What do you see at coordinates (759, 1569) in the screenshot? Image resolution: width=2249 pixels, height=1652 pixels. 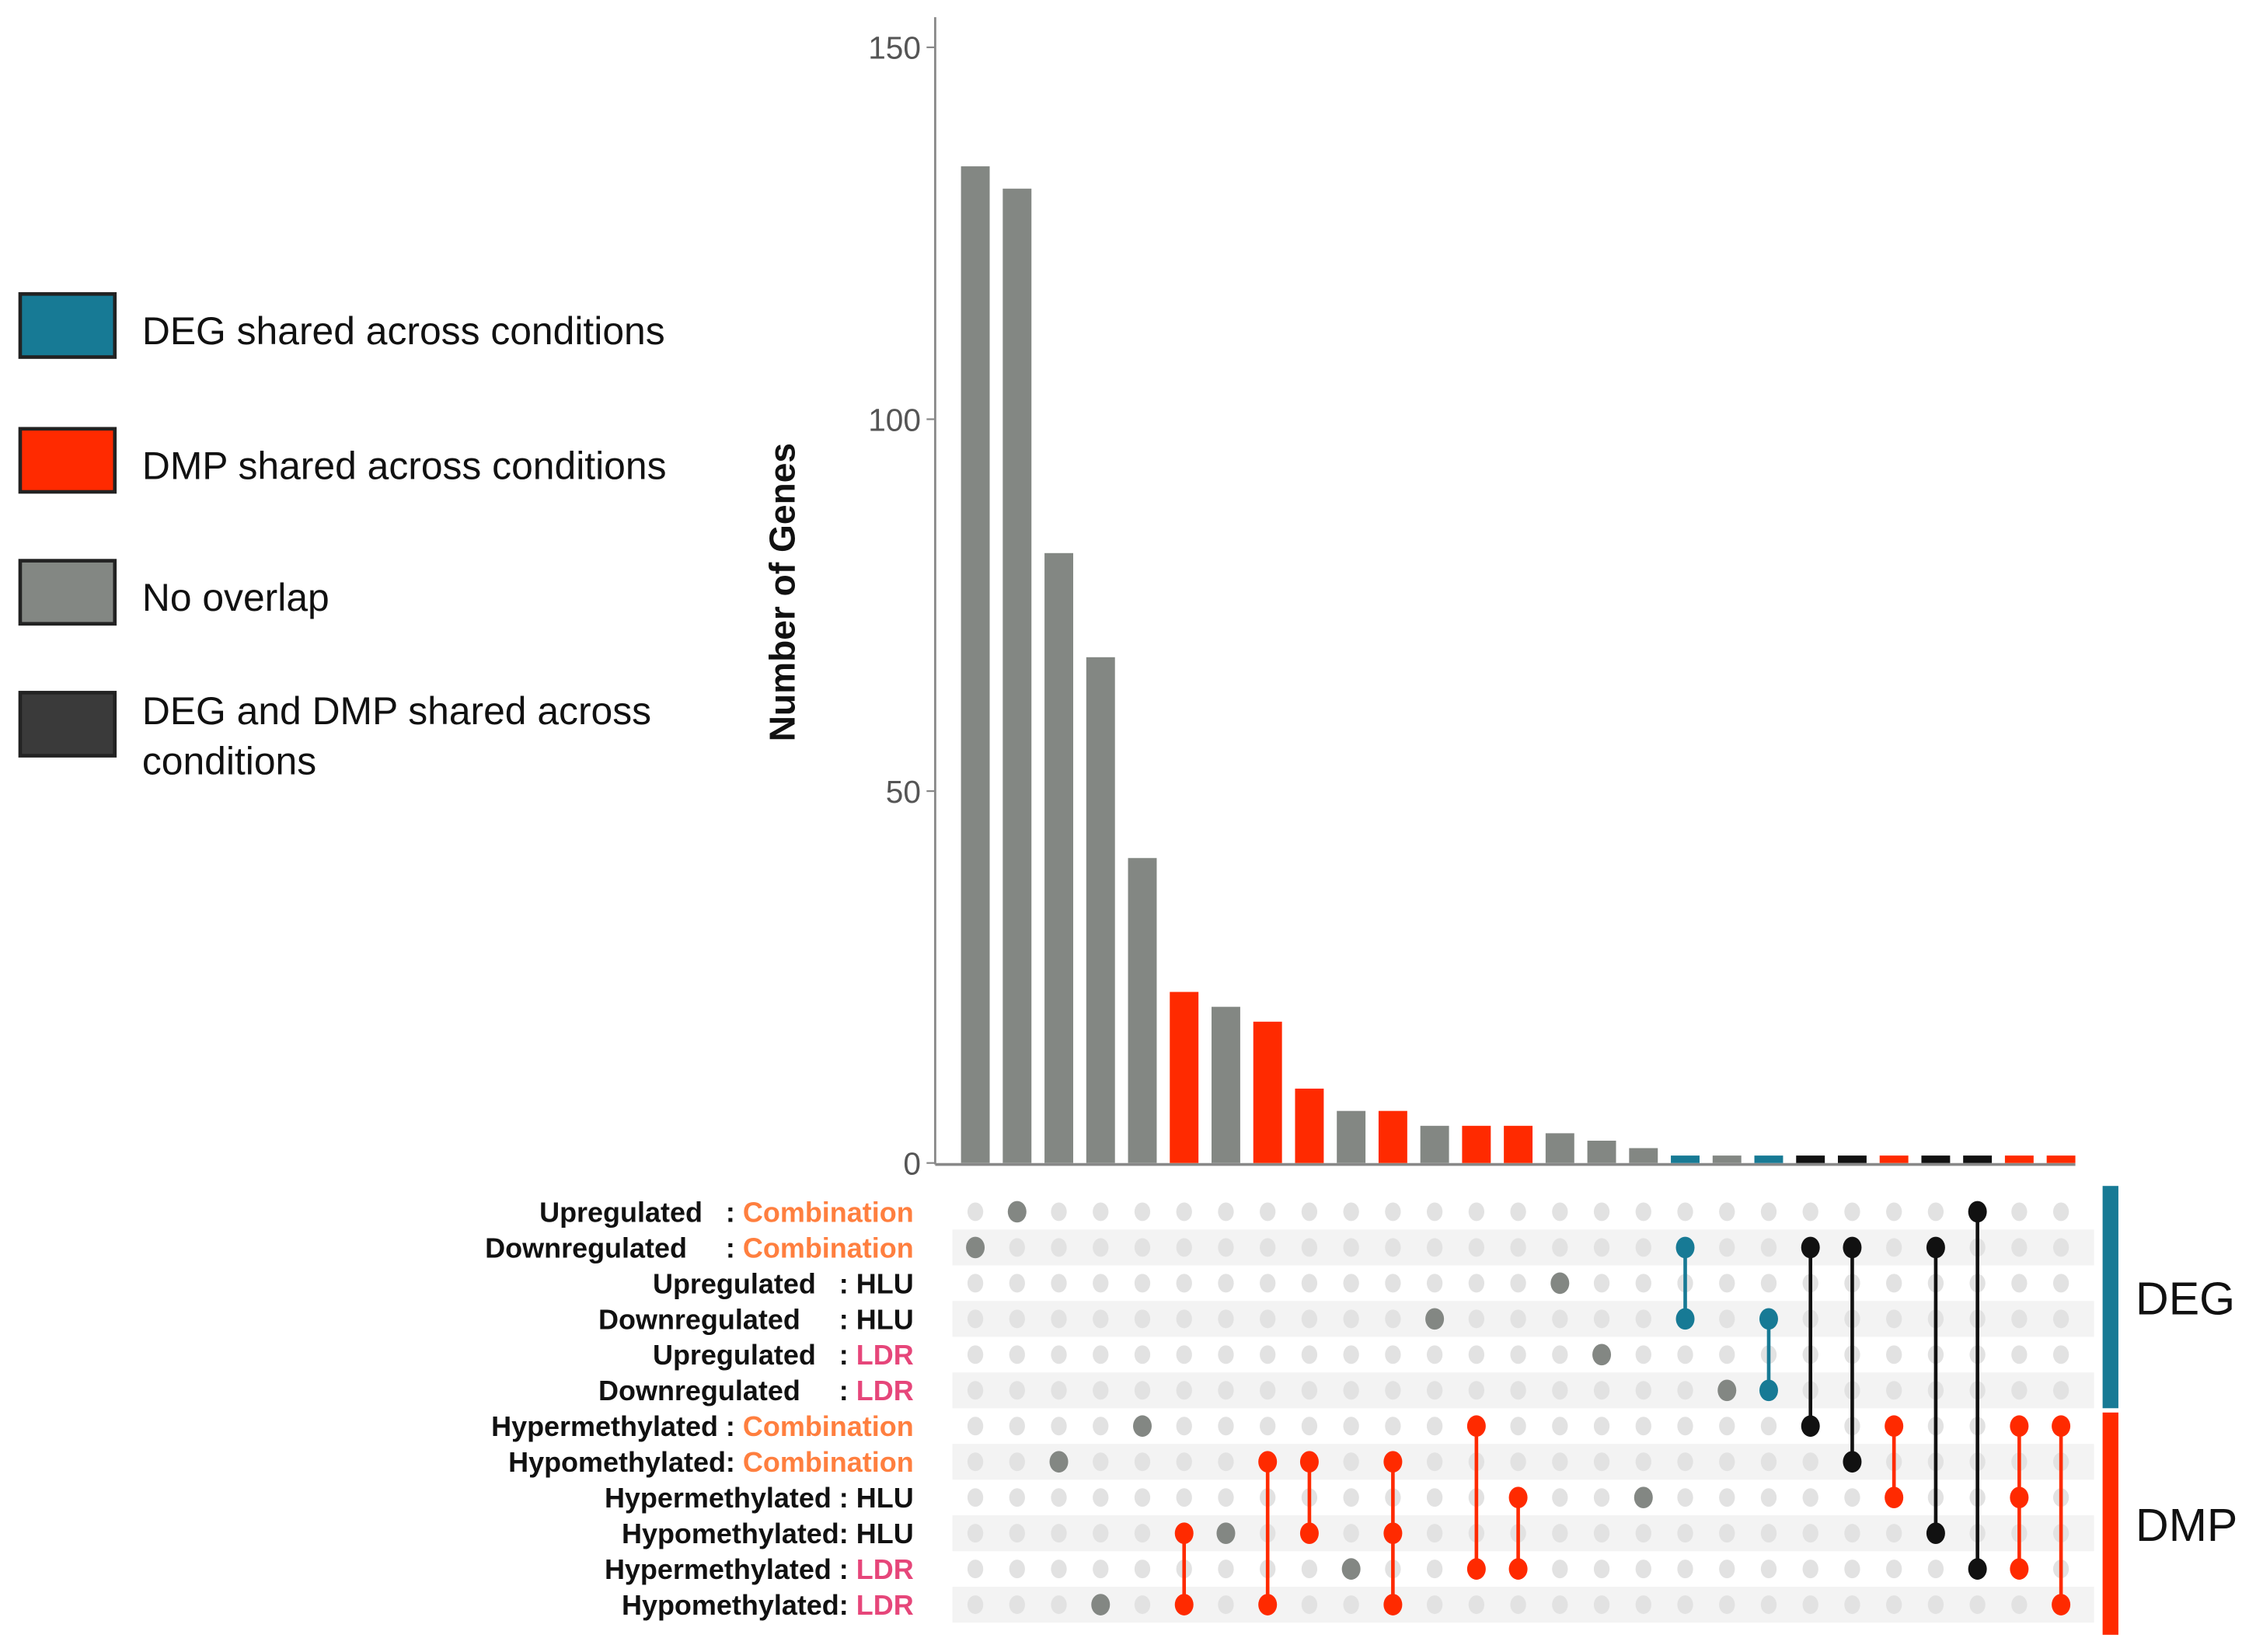 I see `set-label: Hypermethylated : LDR` at bounding box center [759, 1569].